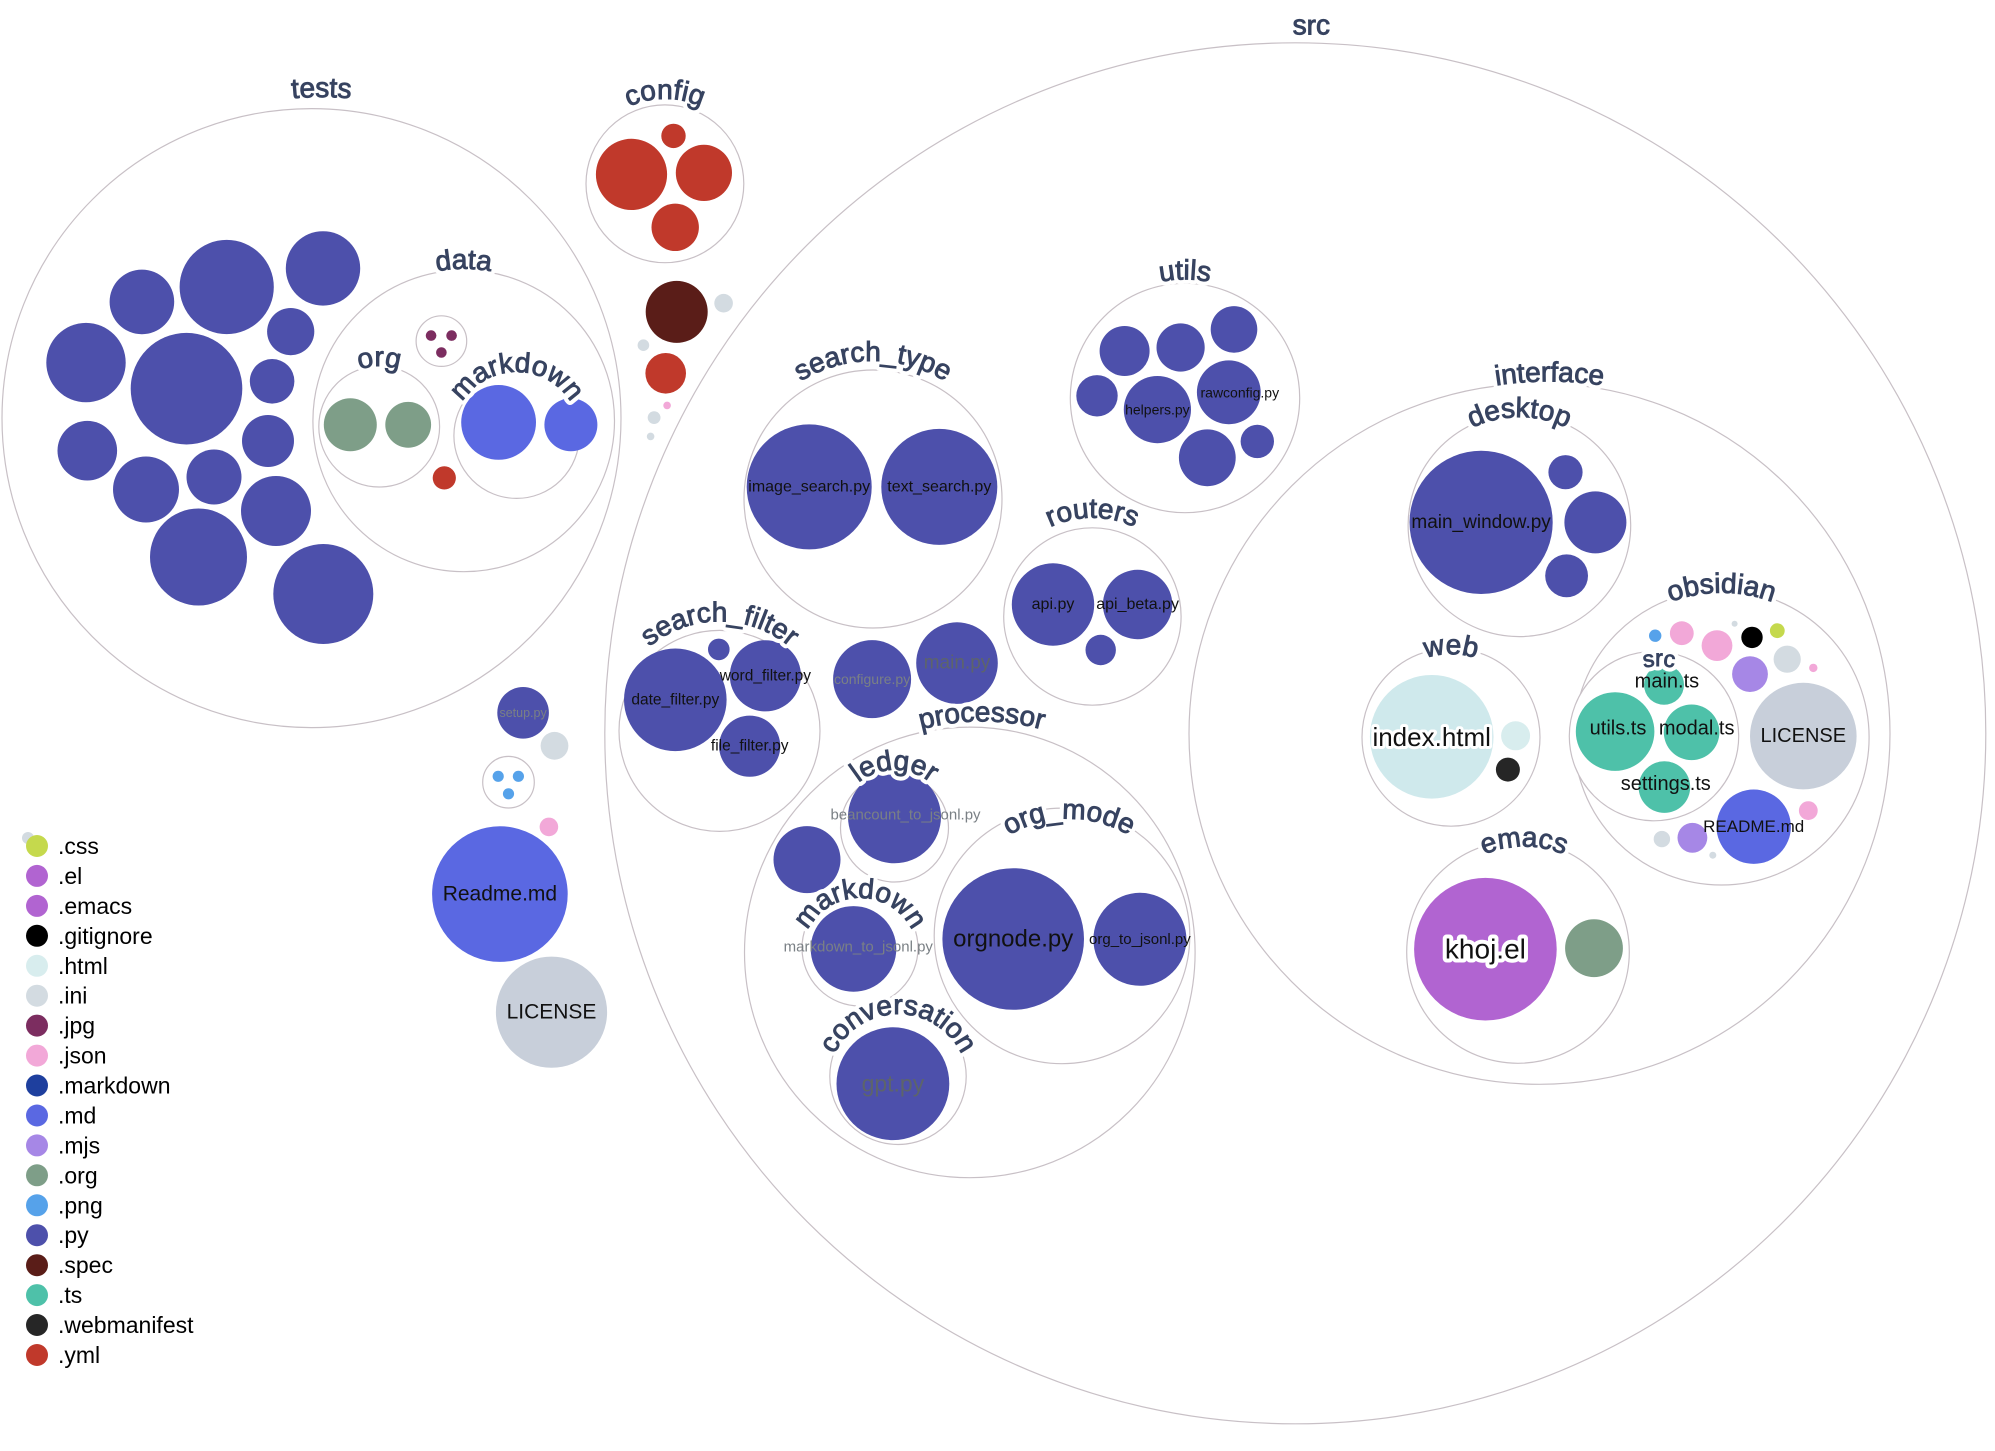  Describe the element at coordinates (1137, 604) in the screenshot. I see `svg-text: api_beta.py` at that location.